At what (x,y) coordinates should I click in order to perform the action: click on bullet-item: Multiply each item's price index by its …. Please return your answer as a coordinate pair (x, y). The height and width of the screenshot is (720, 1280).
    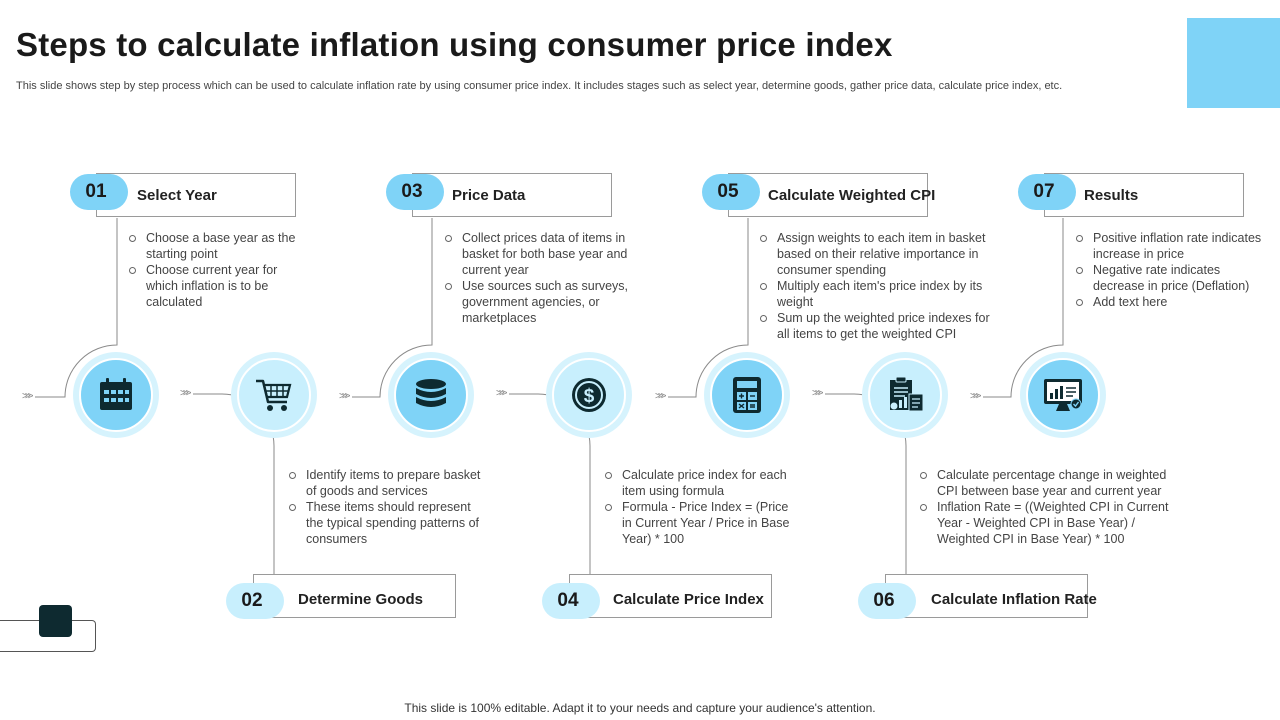
    Looking at the image, I should click on (878, 294).